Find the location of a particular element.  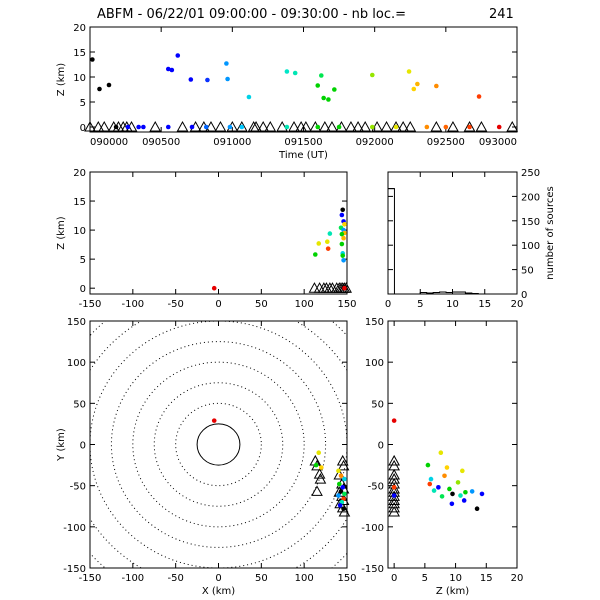

y-tick-label: 150 is located at coordinates (530, 222).